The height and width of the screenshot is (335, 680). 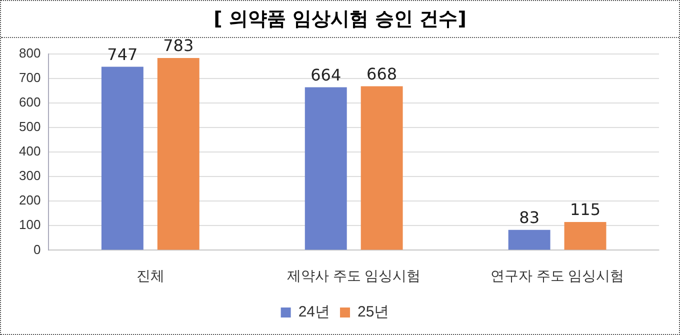 I want to click on x-tick-label: 연구자 주도 임싱시험, so click(x=557, y=275).